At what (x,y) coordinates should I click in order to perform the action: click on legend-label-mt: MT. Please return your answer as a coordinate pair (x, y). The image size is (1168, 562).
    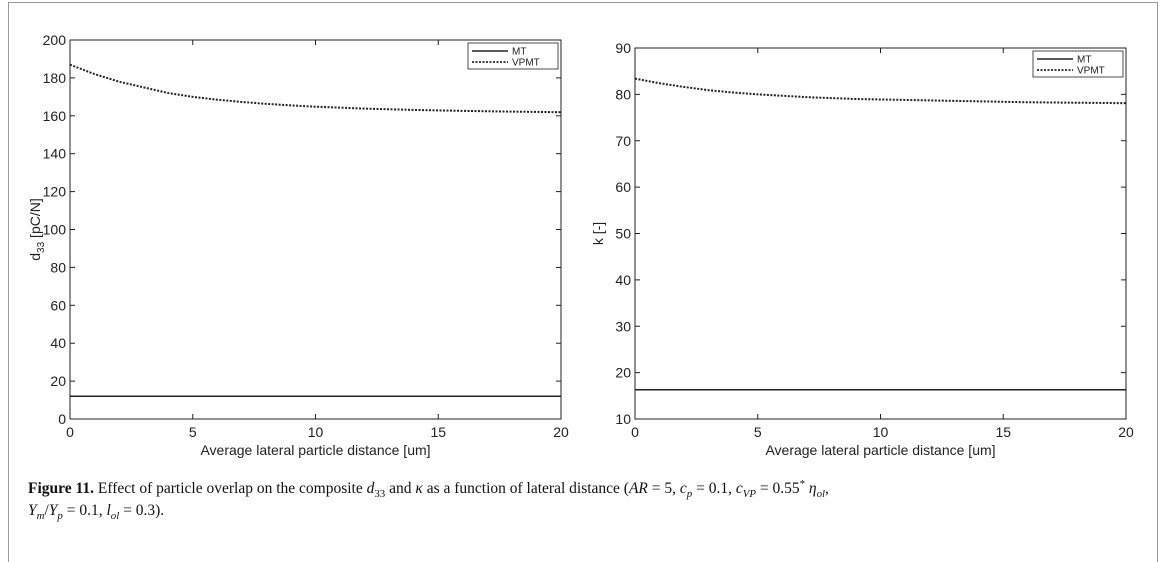
    Looking at the image, I should click on (519, 52).